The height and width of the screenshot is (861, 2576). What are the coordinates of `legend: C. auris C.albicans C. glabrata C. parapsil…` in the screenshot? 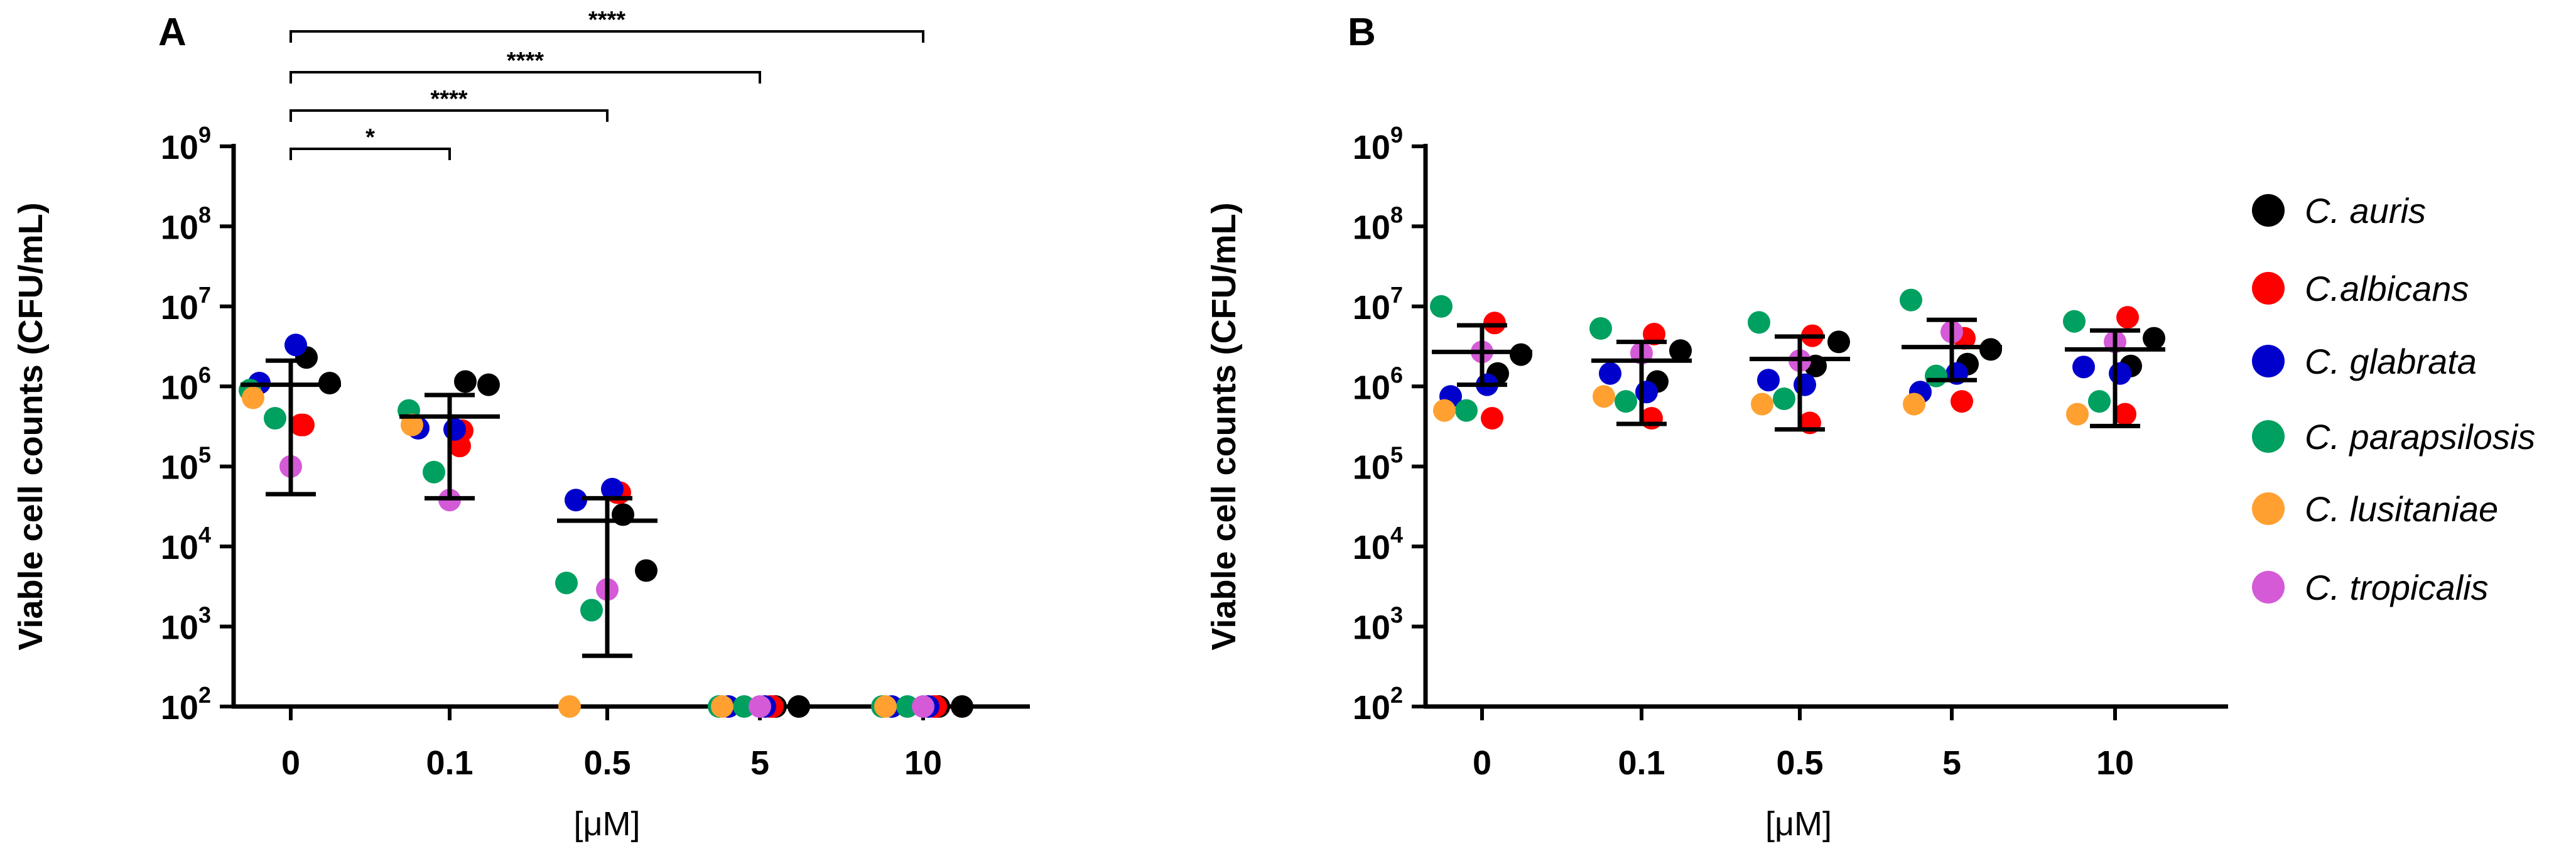 It's located at (2393, 399).